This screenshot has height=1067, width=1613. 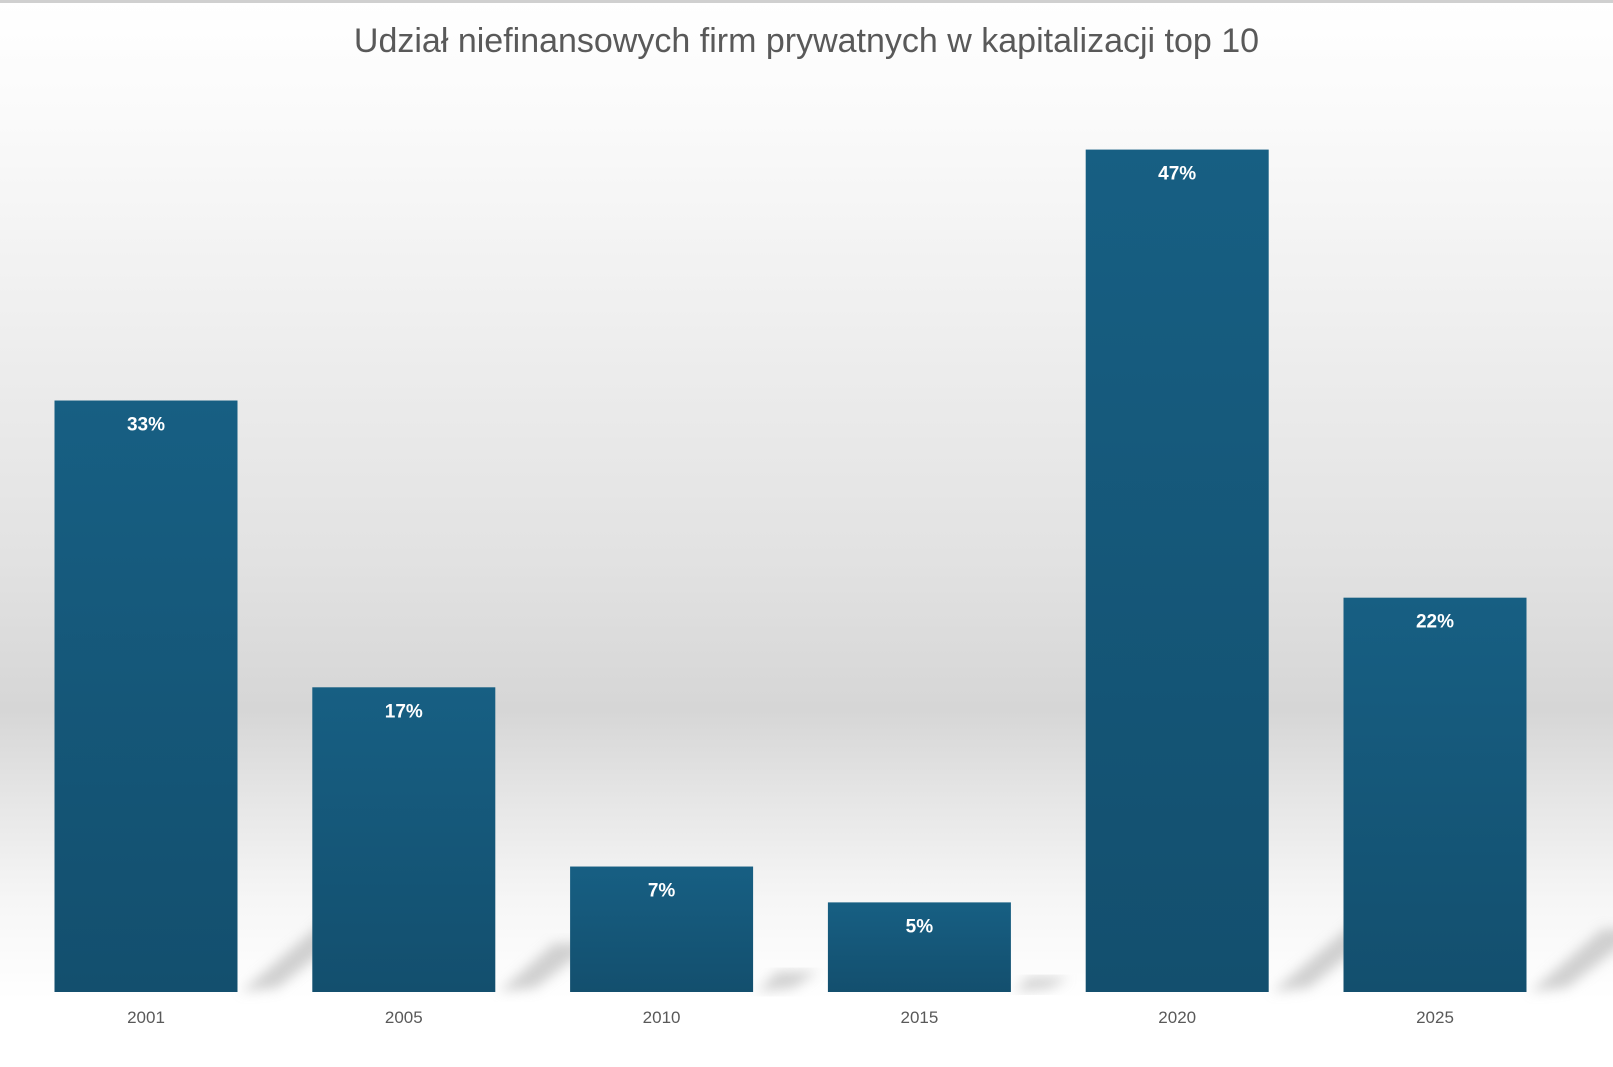 What do you see at coordinates (1177, 1017) in the screenshot?
I see `x-tick-label-2020: 2020` at bounding box center [1177, 1017].